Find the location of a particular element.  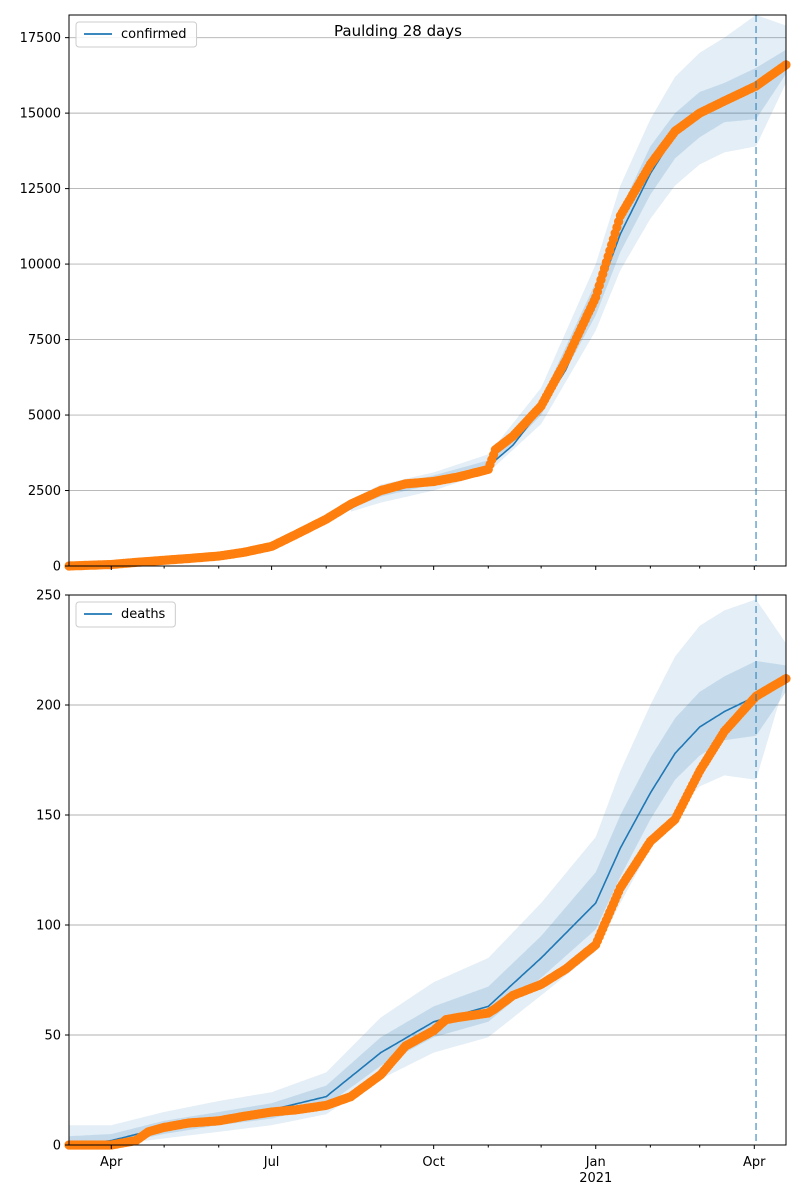

confirmed-y-tick-label: 10000 is located at coordinates (40, 265).